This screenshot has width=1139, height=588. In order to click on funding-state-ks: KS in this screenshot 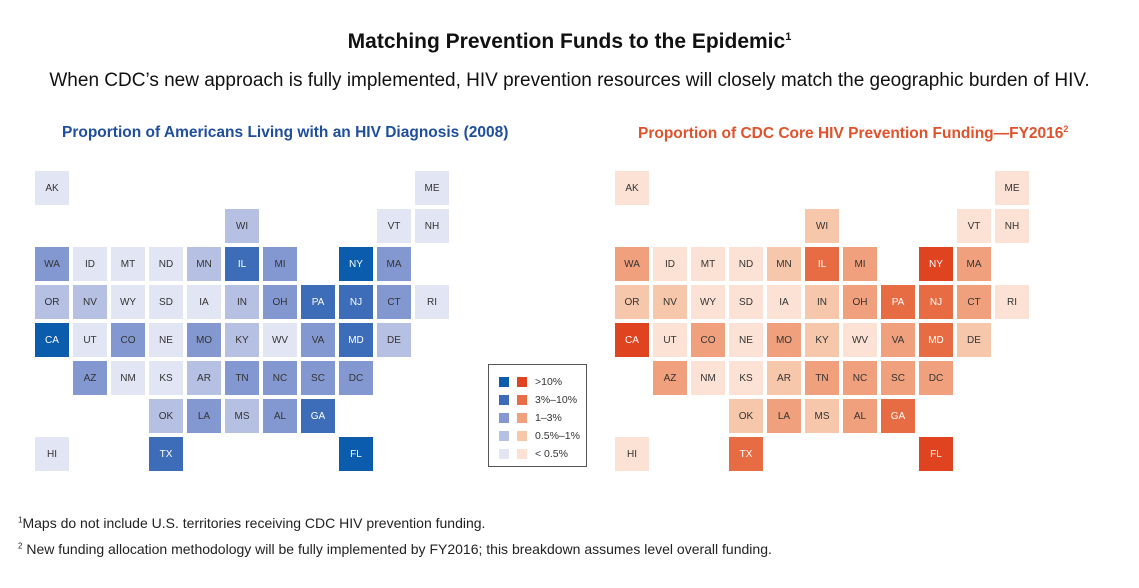, I will do `click(746, 378)`.